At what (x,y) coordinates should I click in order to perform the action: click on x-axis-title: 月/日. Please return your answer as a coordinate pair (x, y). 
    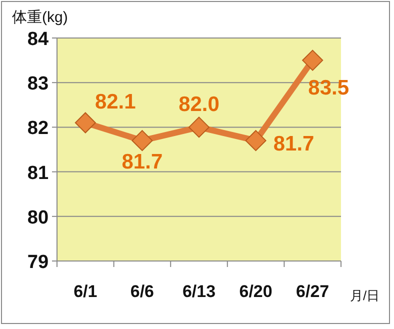
    Looking at the image, I should click on (365, 295).